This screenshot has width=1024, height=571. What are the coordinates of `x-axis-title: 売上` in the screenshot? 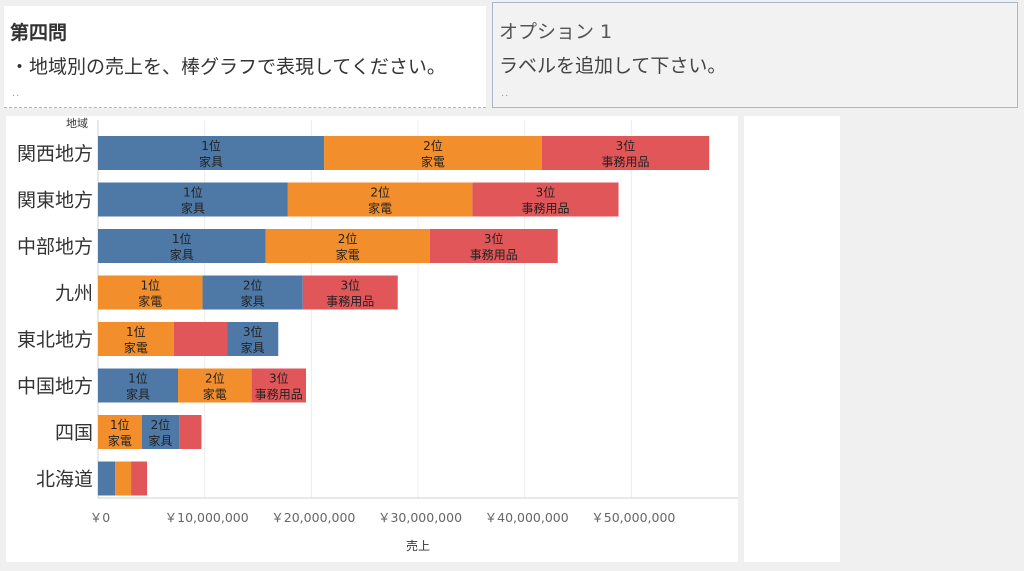 It's located at (418, 545).